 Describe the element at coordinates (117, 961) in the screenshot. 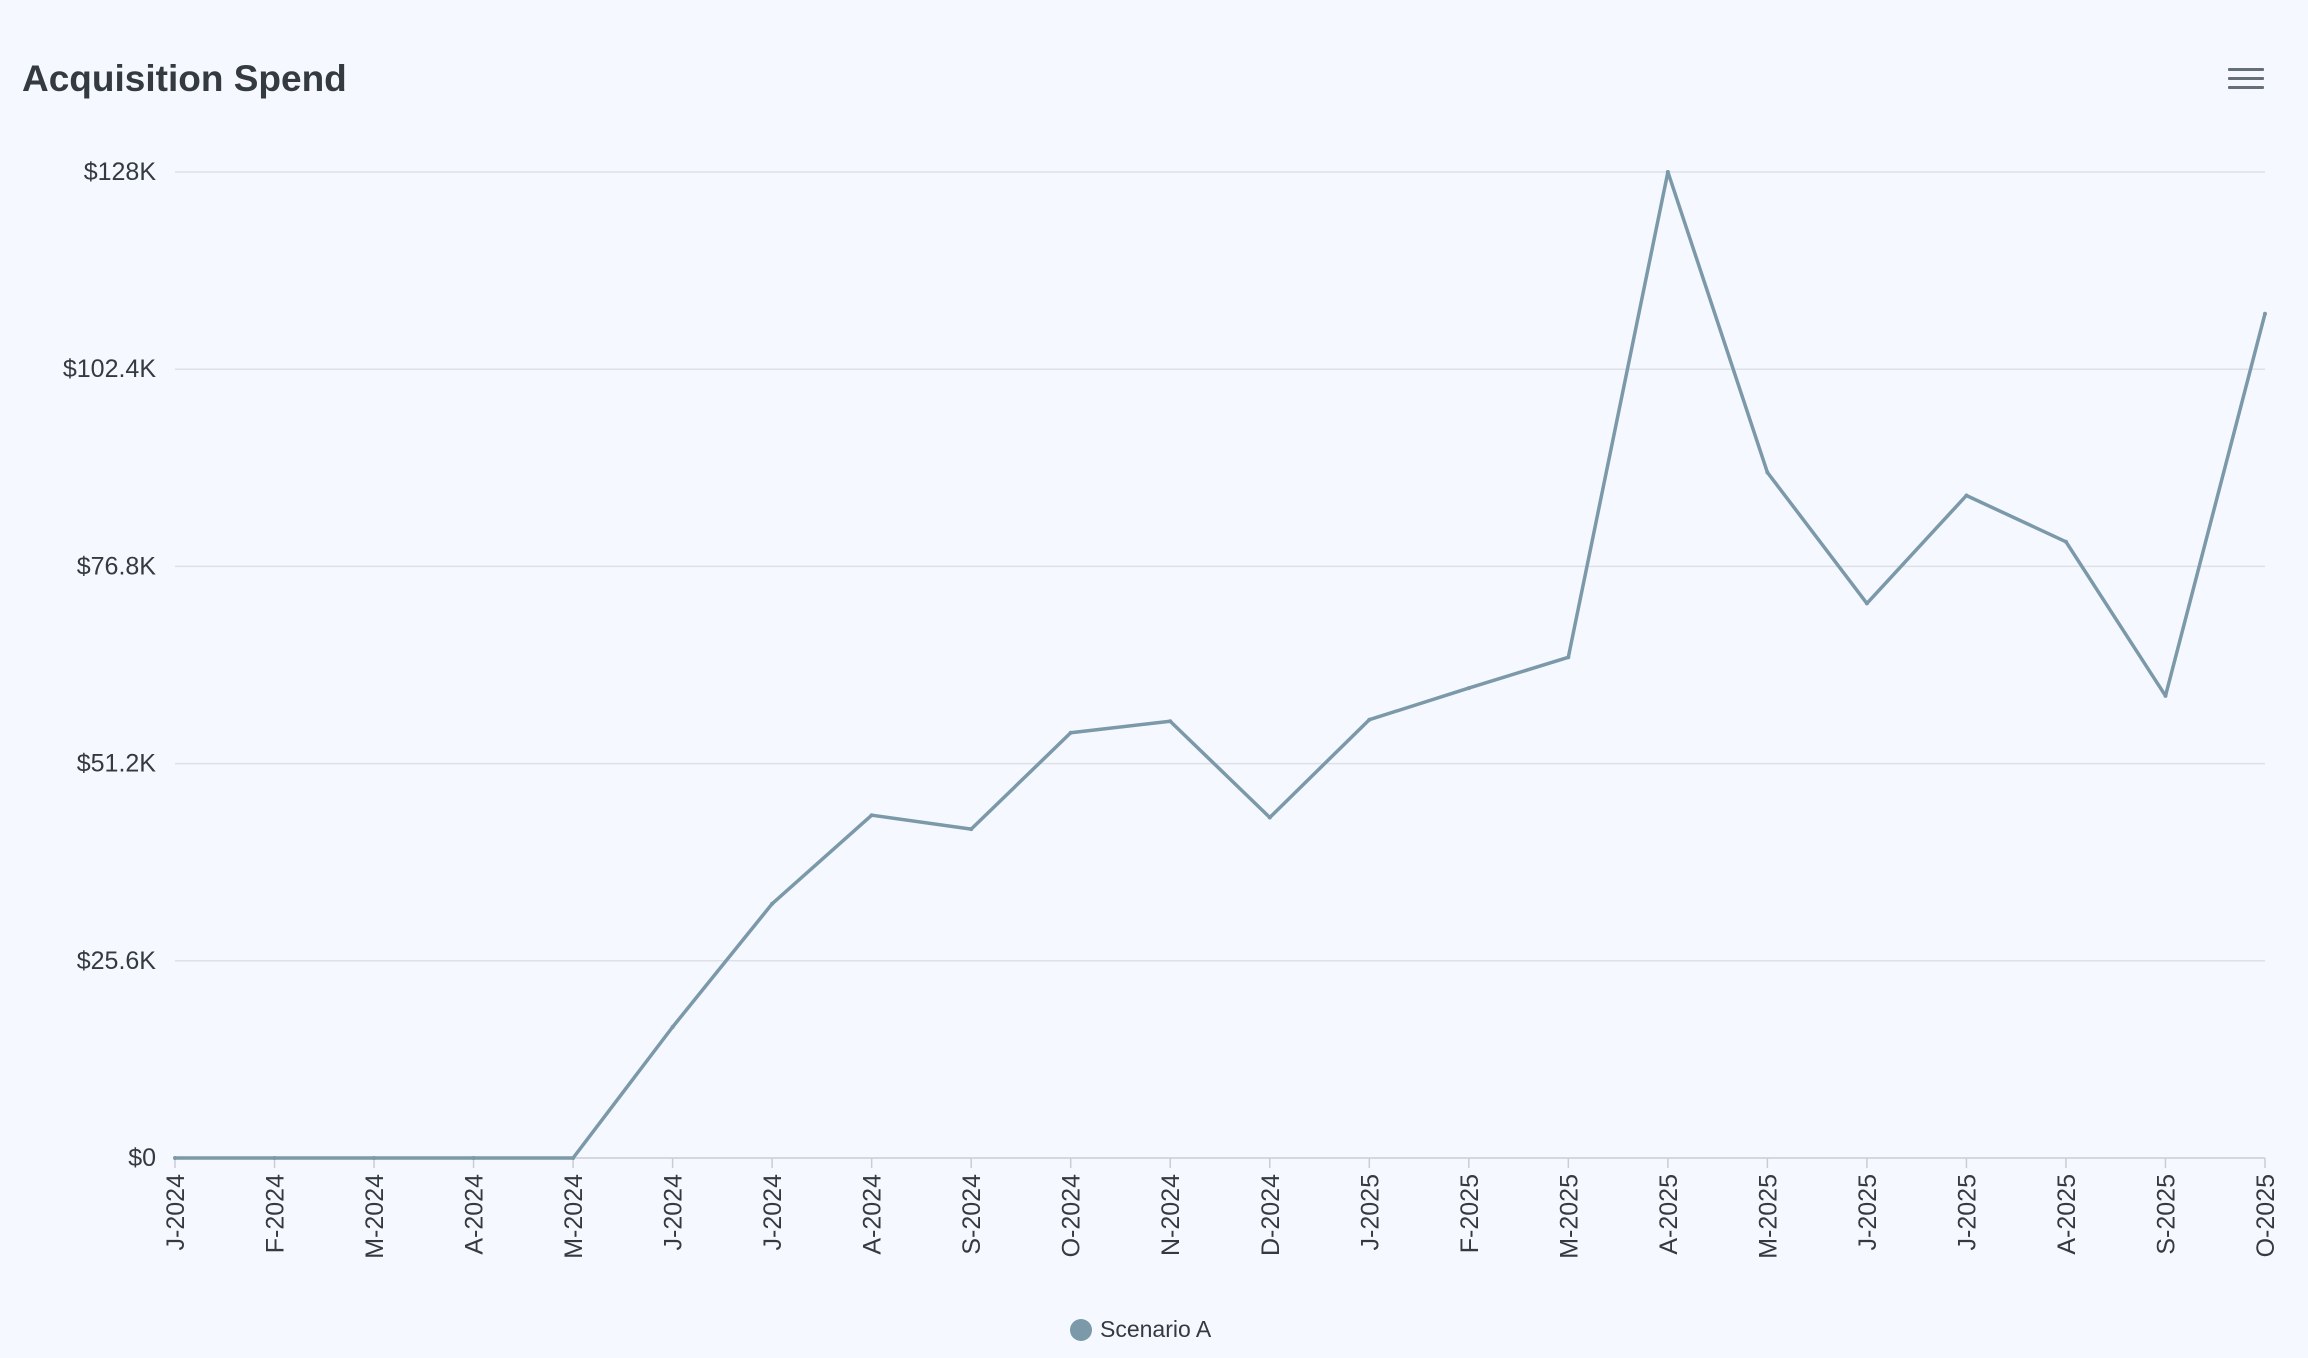

I see `y-tick-label: $25.6K` at that location.